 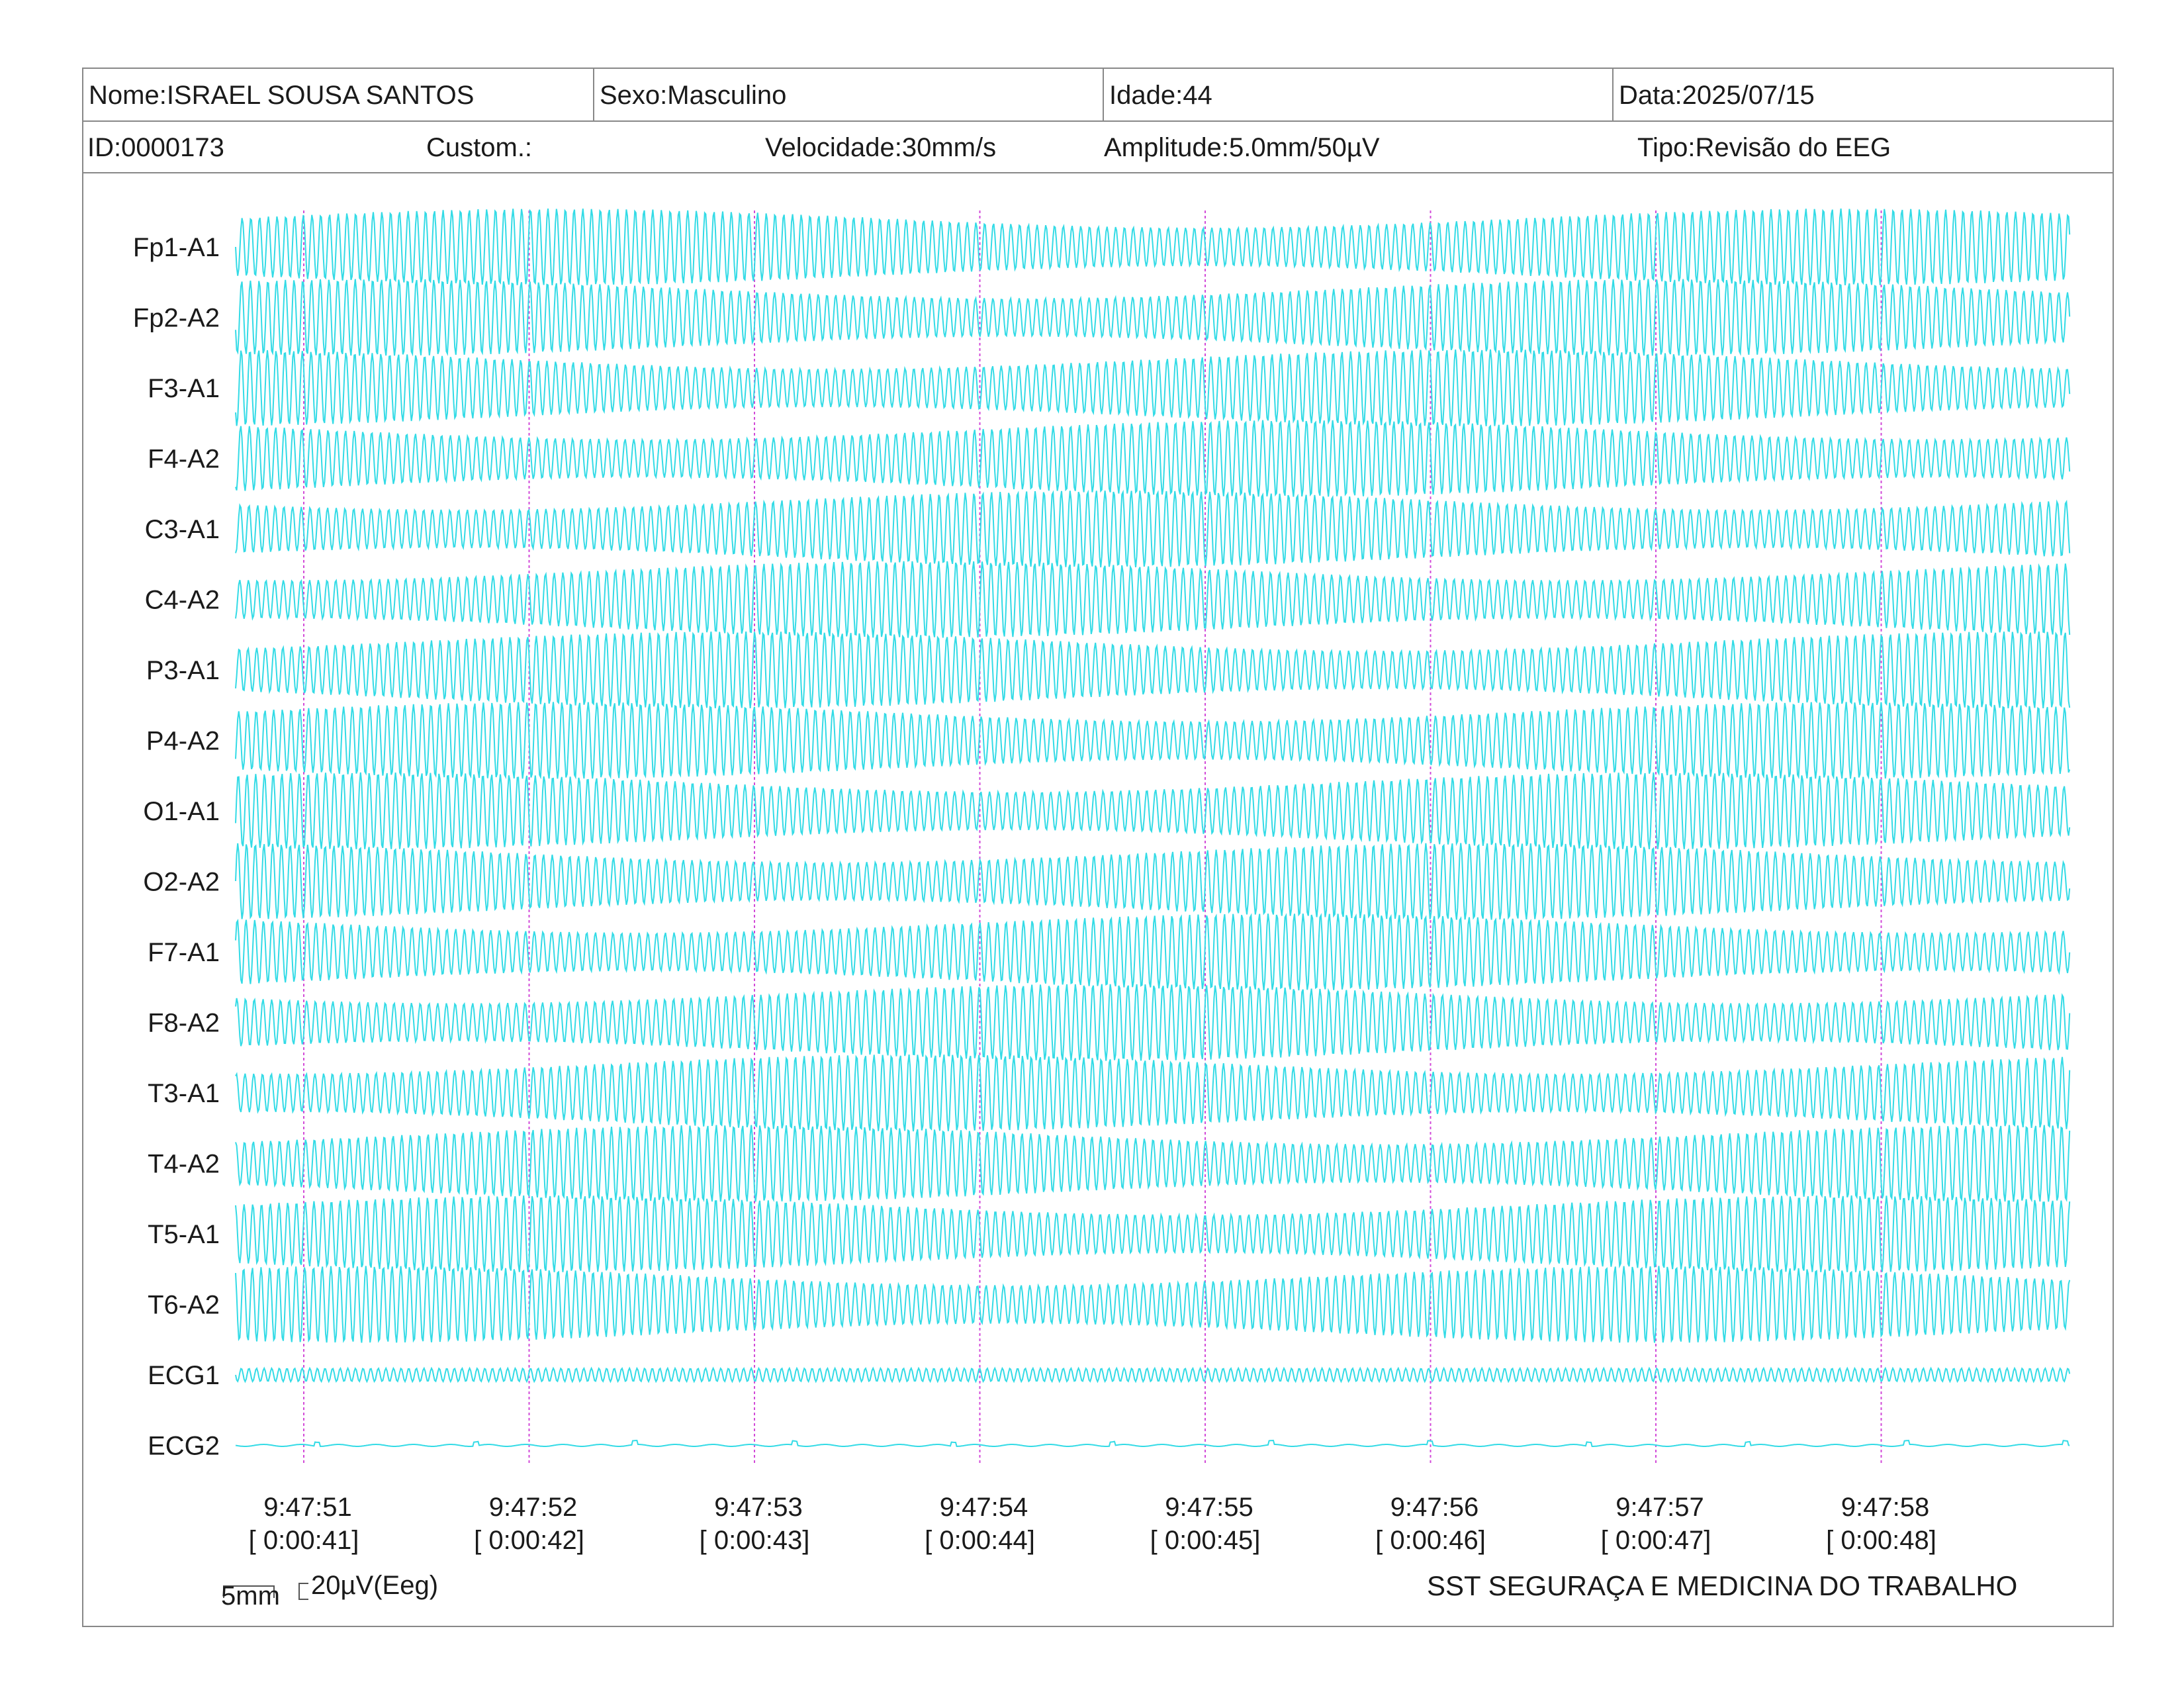 What do you see at coordinates (1659, 1507) in the screenshot?
I see `clock-time-label: 9:47:57` at bounding box center [1659, 1507].